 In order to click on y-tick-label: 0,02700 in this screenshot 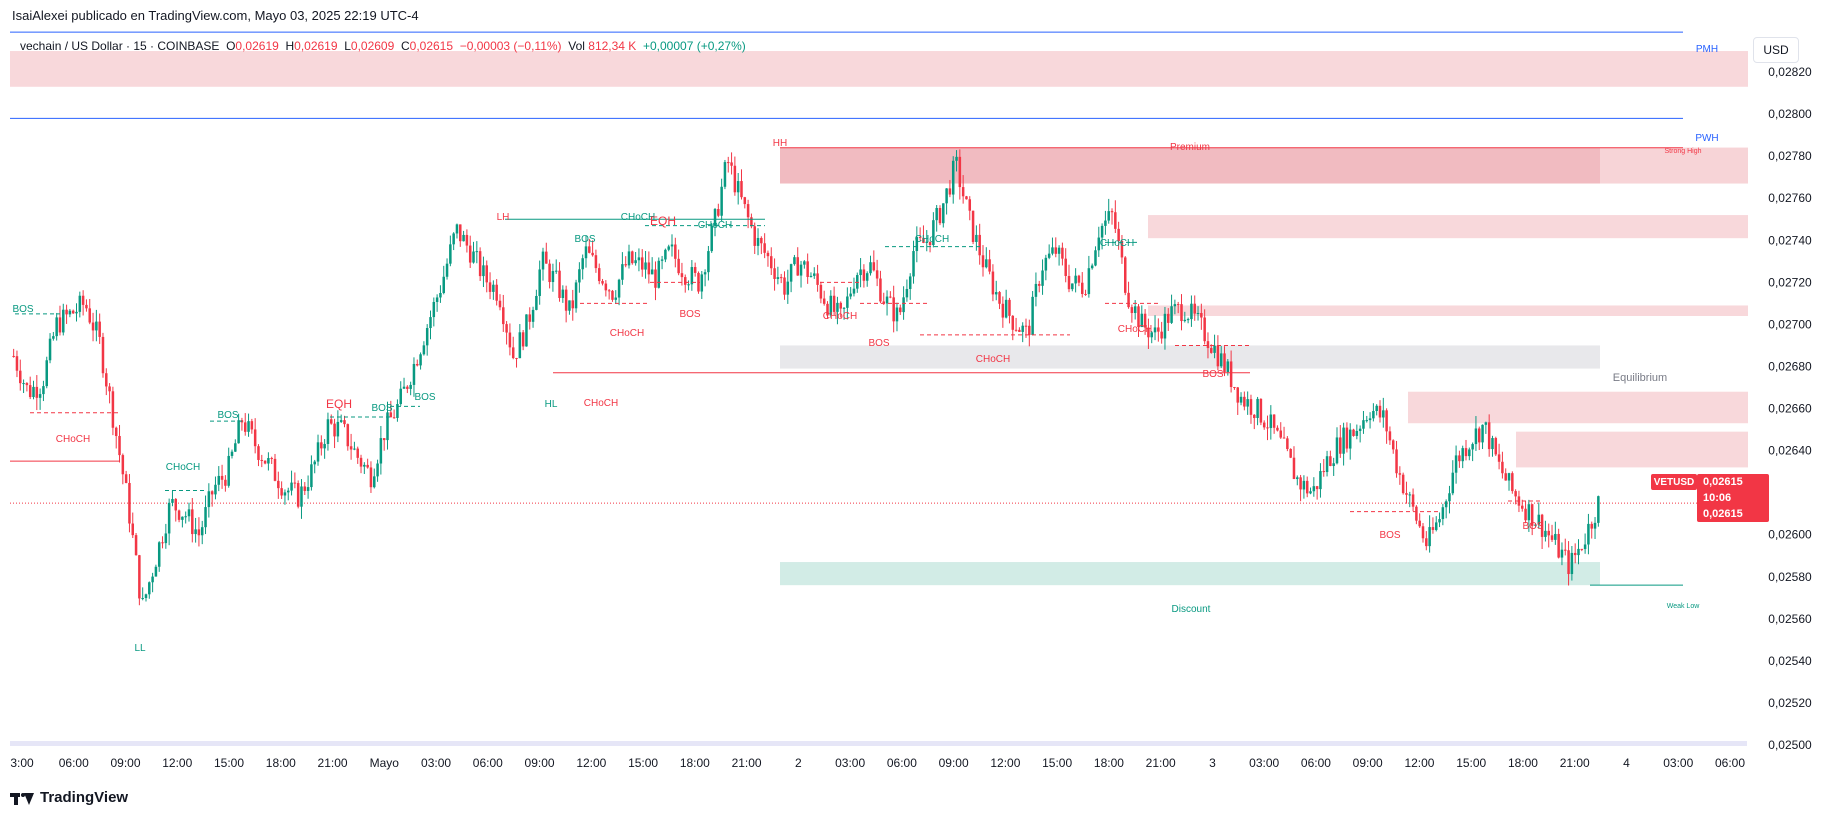, I will do `click(1790, 324)`.